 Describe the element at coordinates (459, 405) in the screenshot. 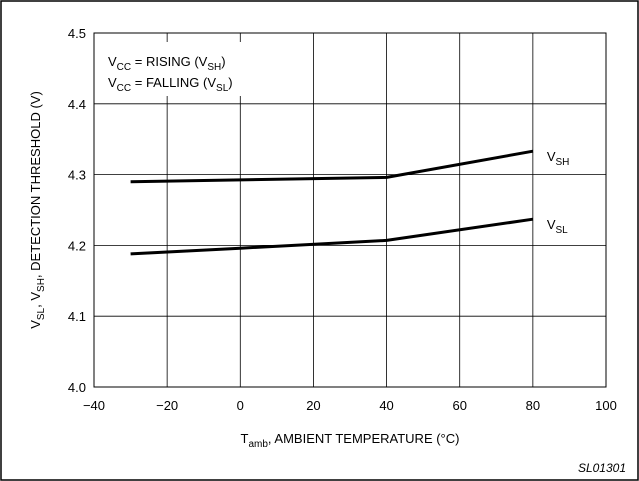

I see `x-tick-label: 60` at that location.